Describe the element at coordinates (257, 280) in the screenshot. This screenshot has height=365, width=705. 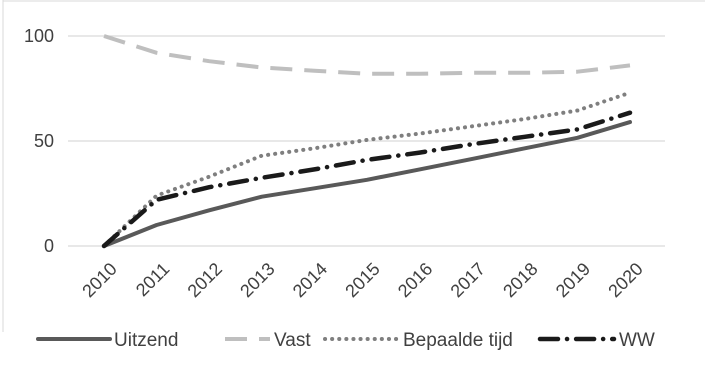
I see `x-tick-label: 2013` at that location.